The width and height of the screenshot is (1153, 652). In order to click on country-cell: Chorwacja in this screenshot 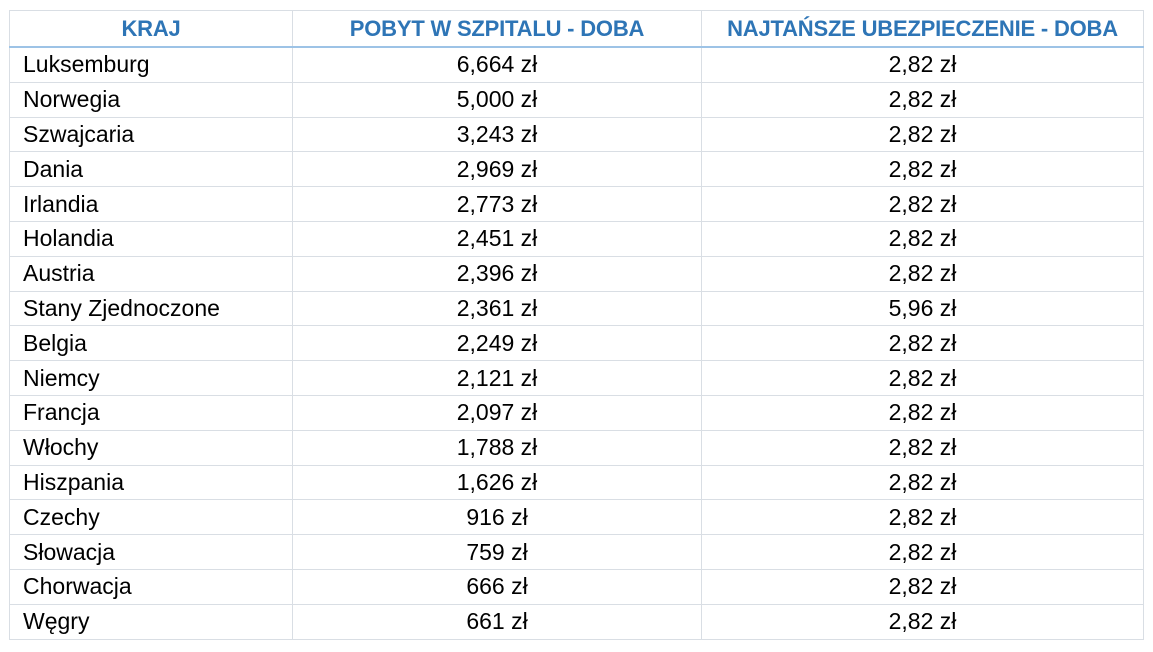, I will do `click(151, 586)`.